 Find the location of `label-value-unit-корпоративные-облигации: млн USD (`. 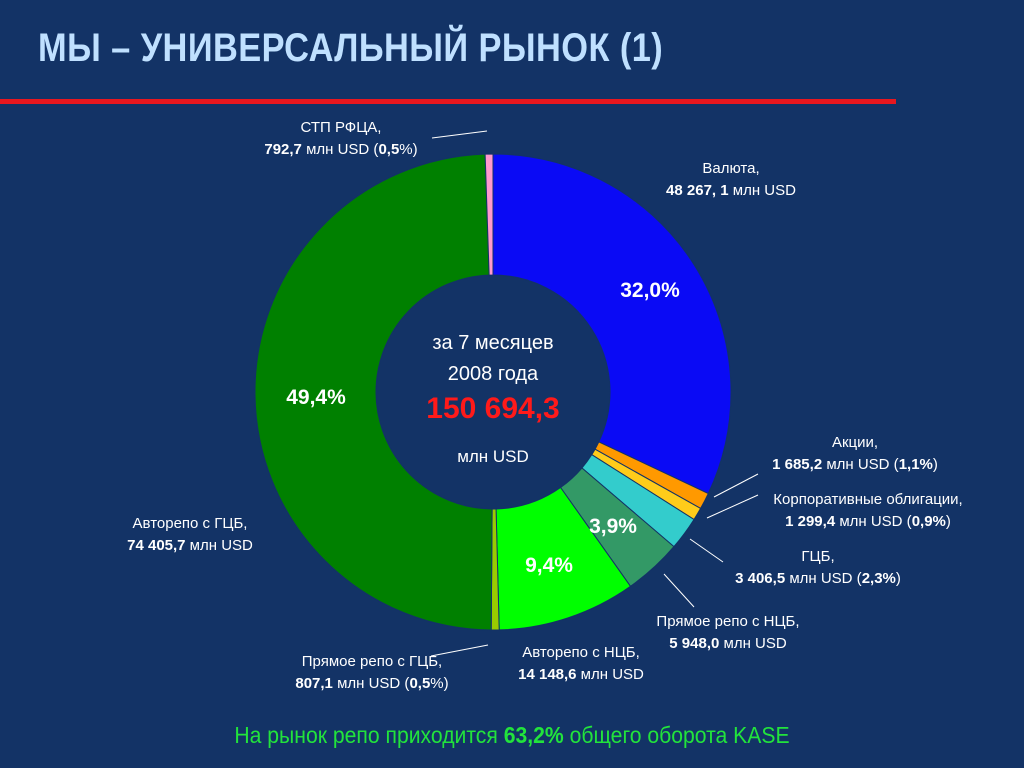

label-value-unit-корпоративные-облигации: млн USD ( is located at coordinates (873, 521).